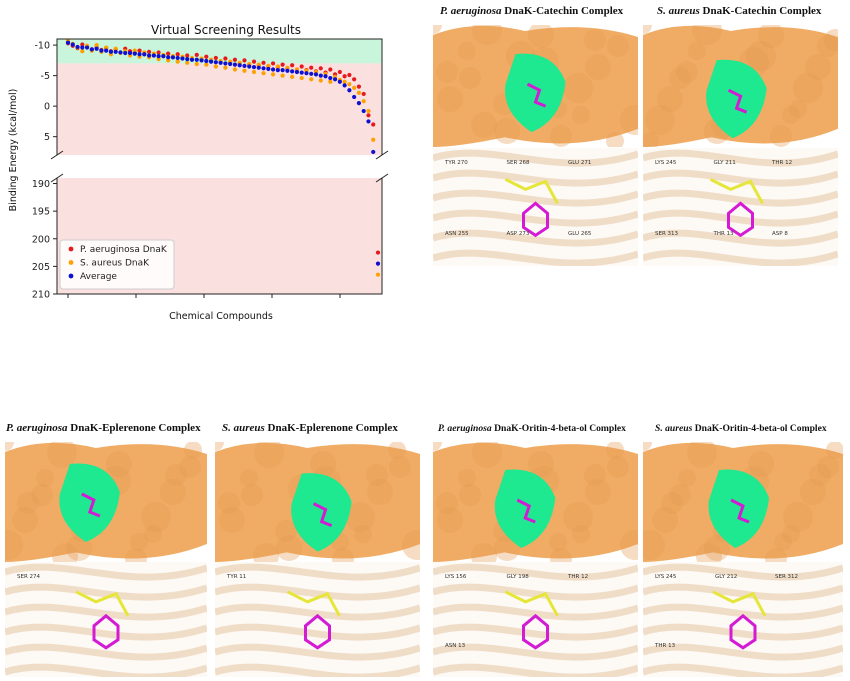 Image resolution: width=850 pixels, height=681 pixels. I want to click on interaction-image-s-catechin: LYS 245 GLY 211 THR 12 SER 313 THR 13 ASP 8, so click(740, 207).